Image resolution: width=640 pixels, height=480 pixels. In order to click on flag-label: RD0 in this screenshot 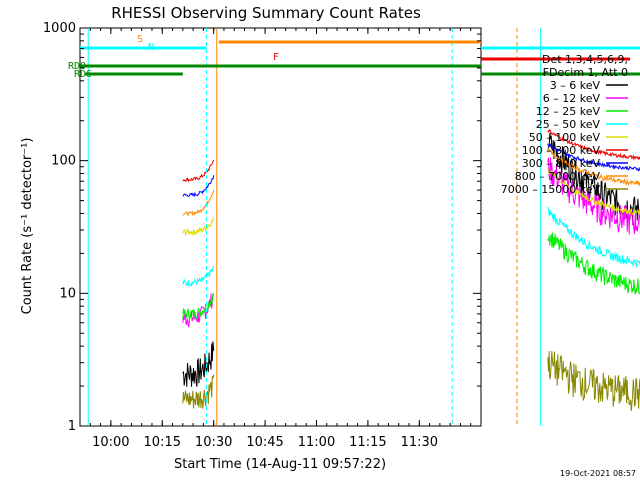, I will do `click(77, 66)`.